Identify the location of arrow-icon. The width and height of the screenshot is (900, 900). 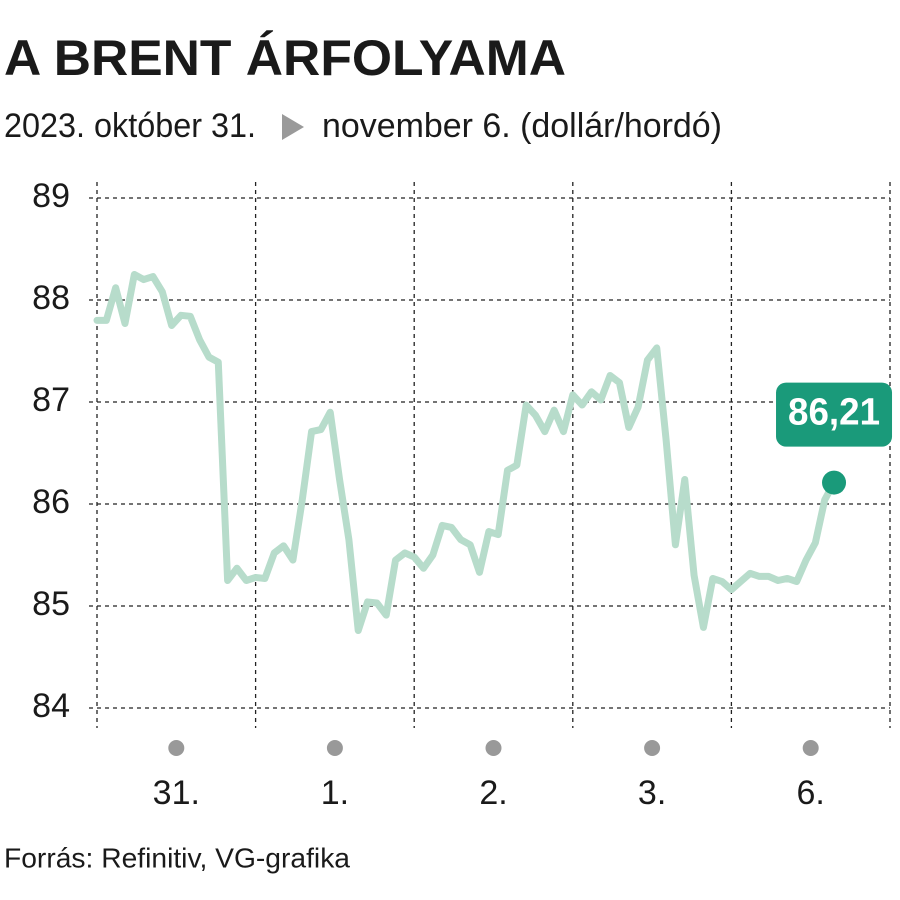
(293, 127).